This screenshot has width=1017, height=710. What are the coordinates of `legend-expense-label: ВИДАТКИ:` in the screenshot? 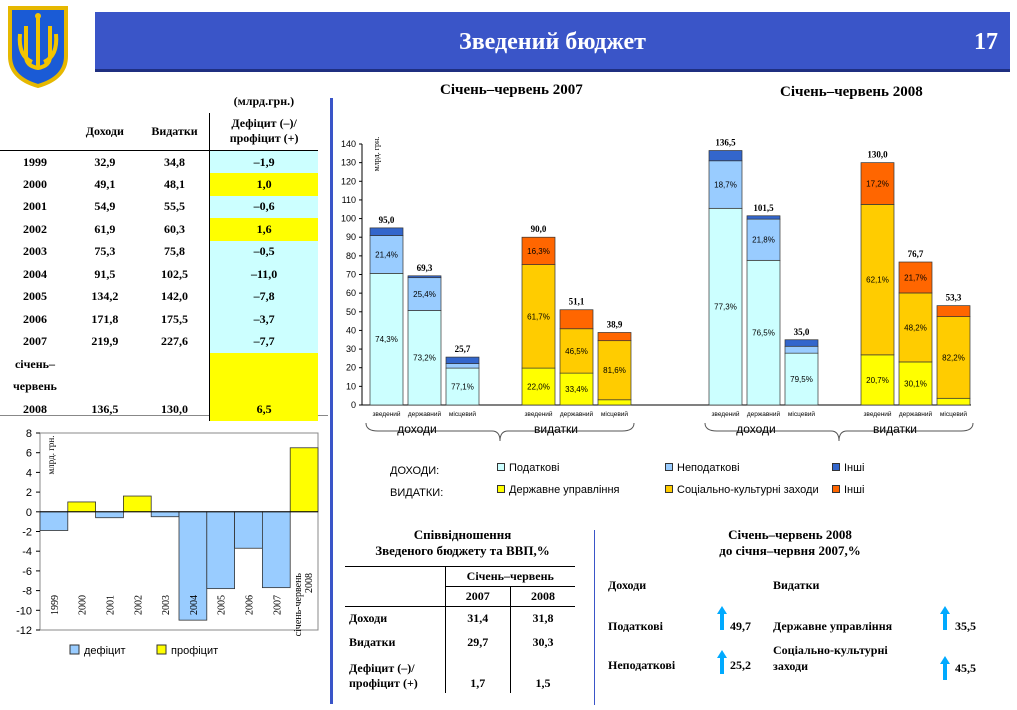 It's located at (417, 493).